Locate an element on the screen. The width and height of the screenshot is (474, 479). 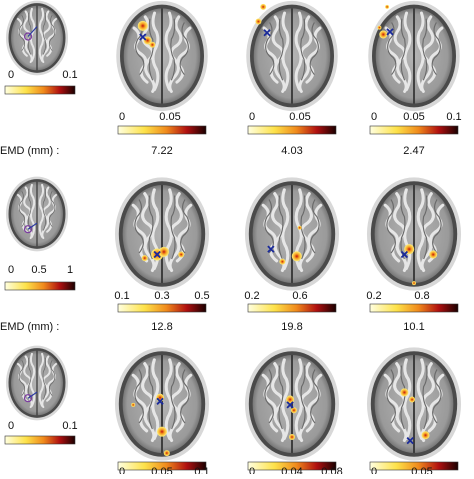
colorbar-tick-label: 0.08 is located at coordinates (331, 470).